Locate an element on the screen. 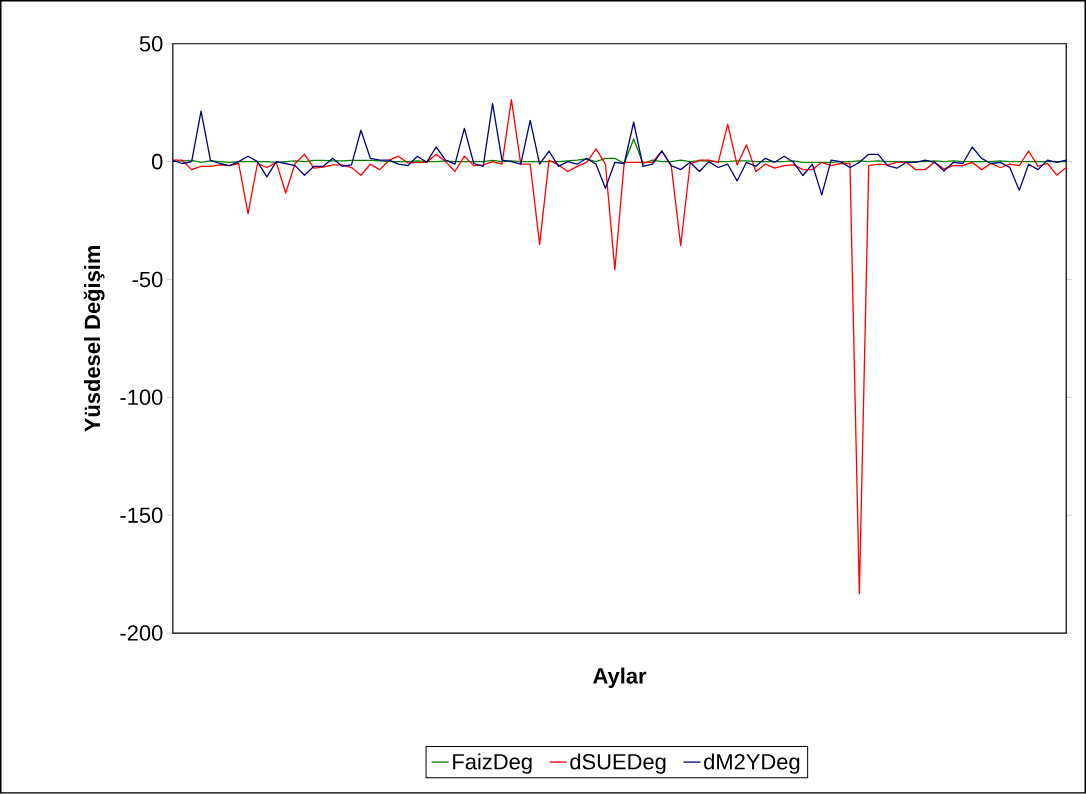  y-tick-label: 0 is located at coordinates (157, 161).